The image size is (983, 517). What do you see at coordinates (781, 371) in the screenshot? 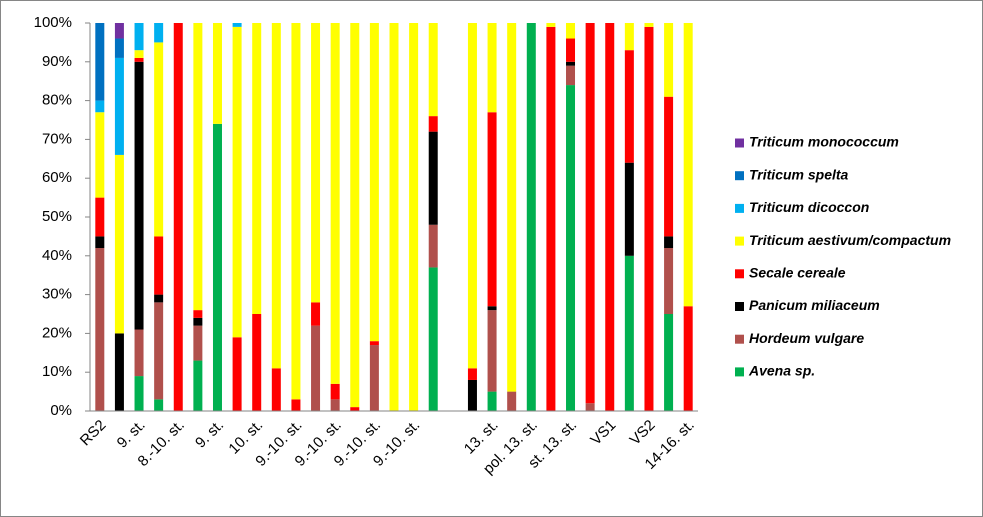
I see `legend-label: Avena sp.` at bounding box center [781, 371].